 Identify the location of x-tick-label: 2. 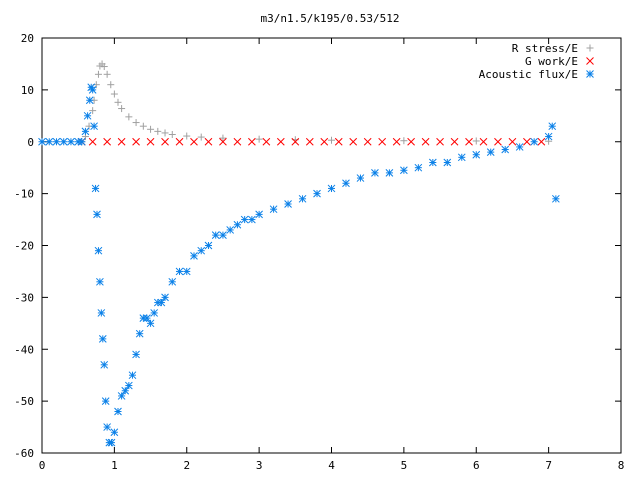
(186, 465).